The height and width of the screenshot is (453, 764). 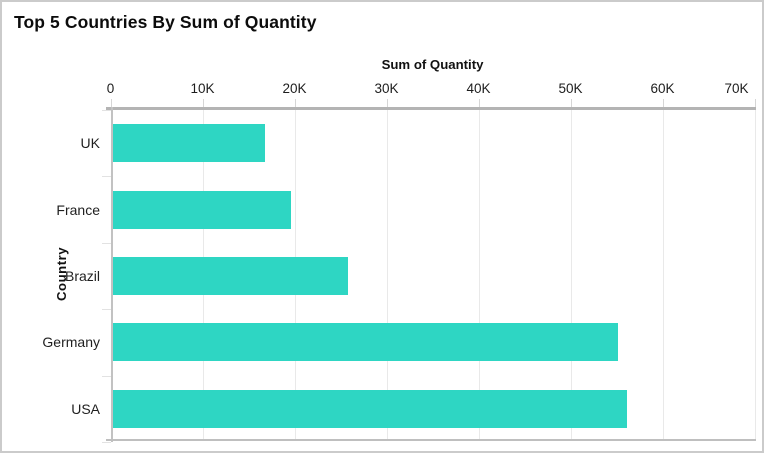 What do you see at coordinates (479, 275) in the screenshot?
I see `gridline-40k` at bounding box center [479, 275].